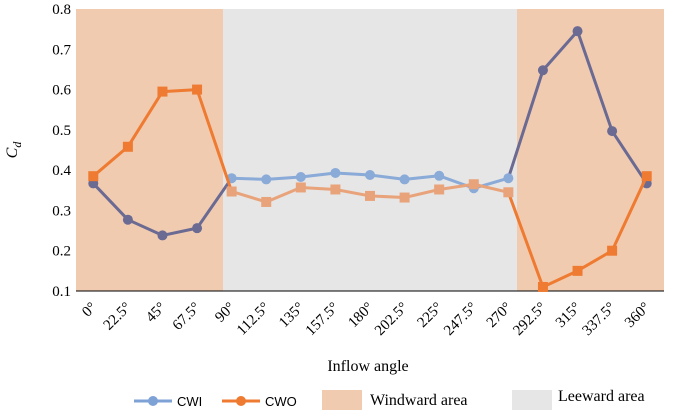 The image size is (683, 415). I want to click on y-tick-label: 0.2, so click(61, 252).